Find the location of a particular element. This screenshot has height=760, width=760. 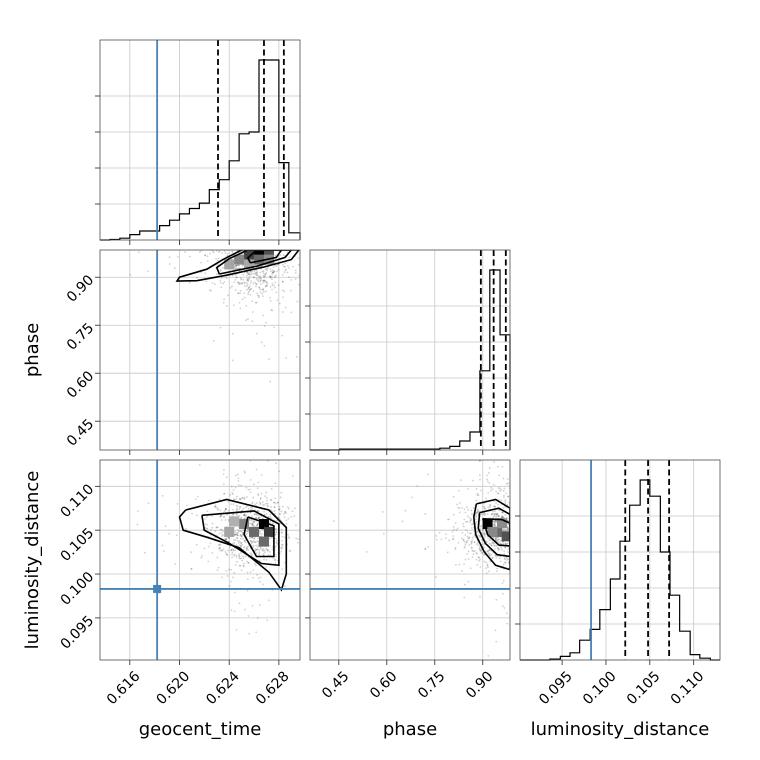

x-tick-label: 0.90 is located at coordinates (479, 684).